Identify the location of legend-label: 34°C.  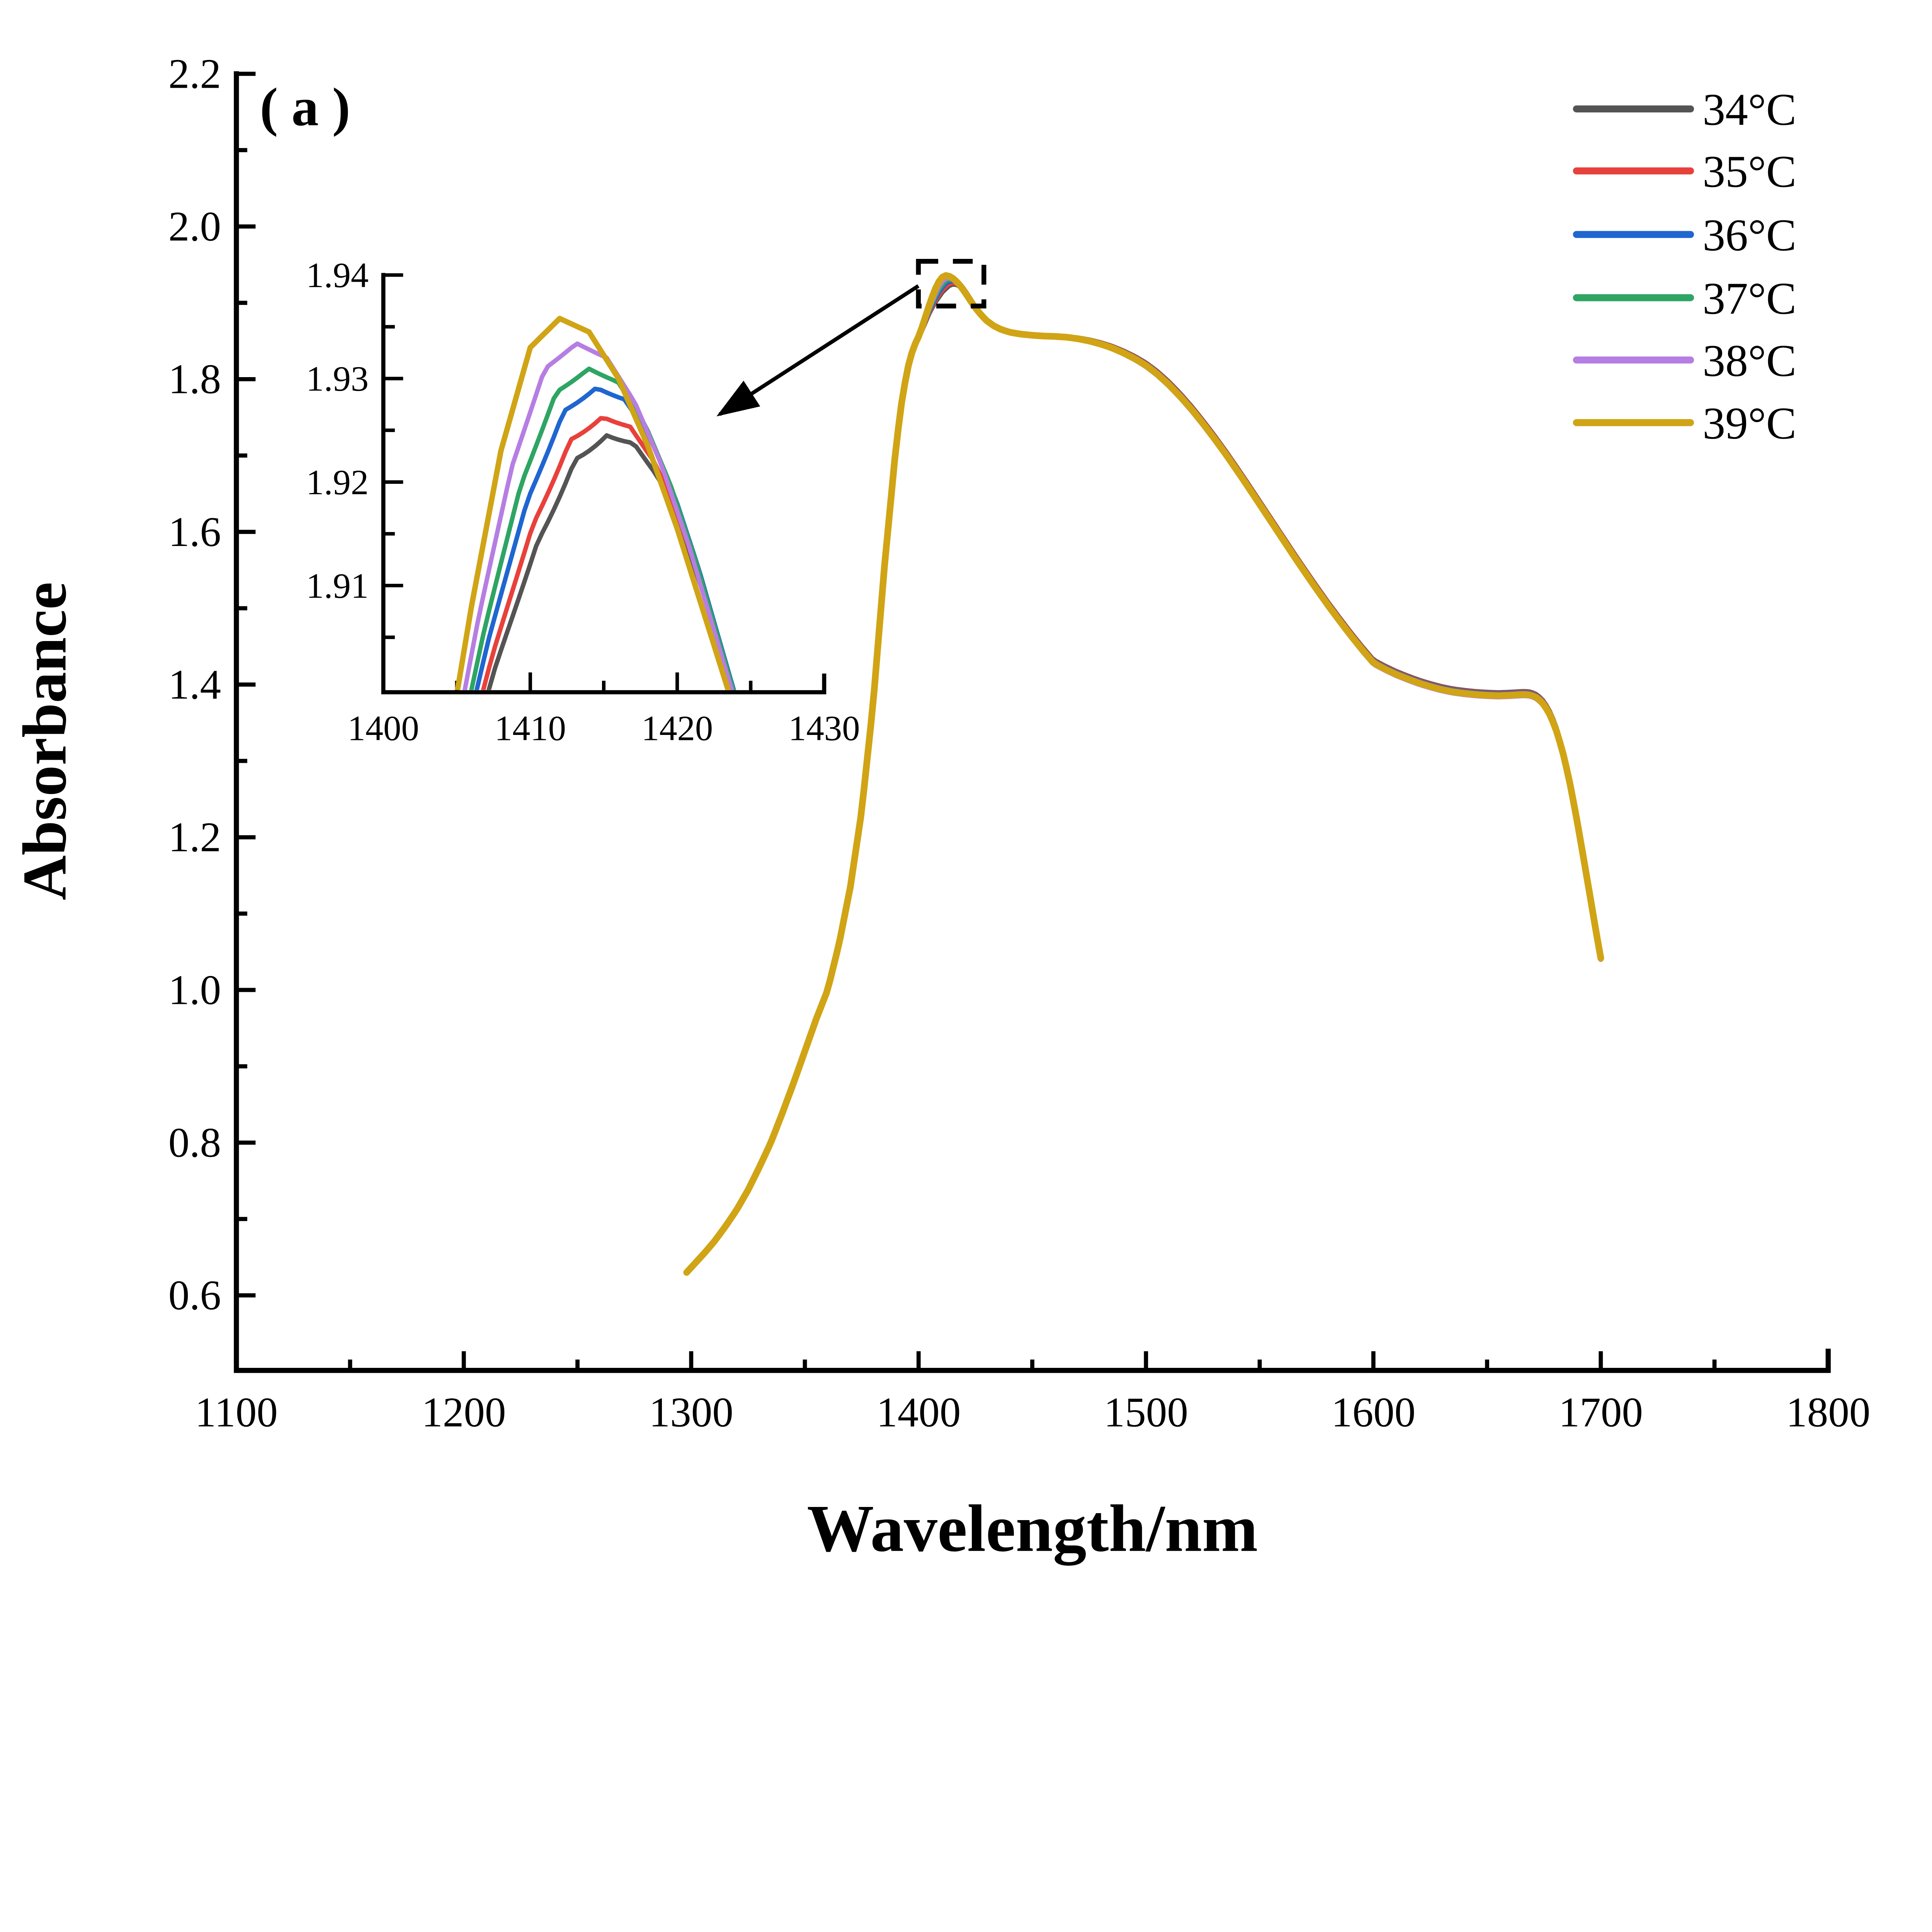
(1749, 110).